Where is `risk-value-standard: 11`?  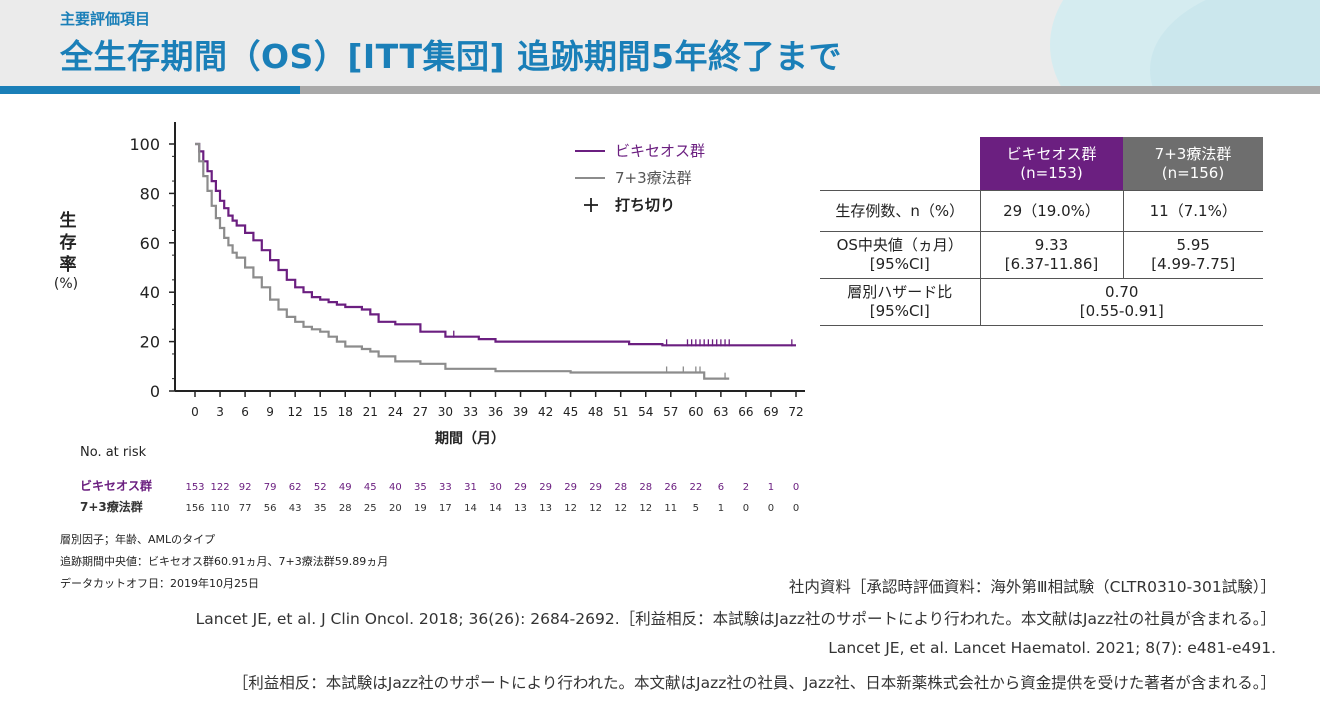
risk-value-standard: 11 is located at coordinates (670, 508).